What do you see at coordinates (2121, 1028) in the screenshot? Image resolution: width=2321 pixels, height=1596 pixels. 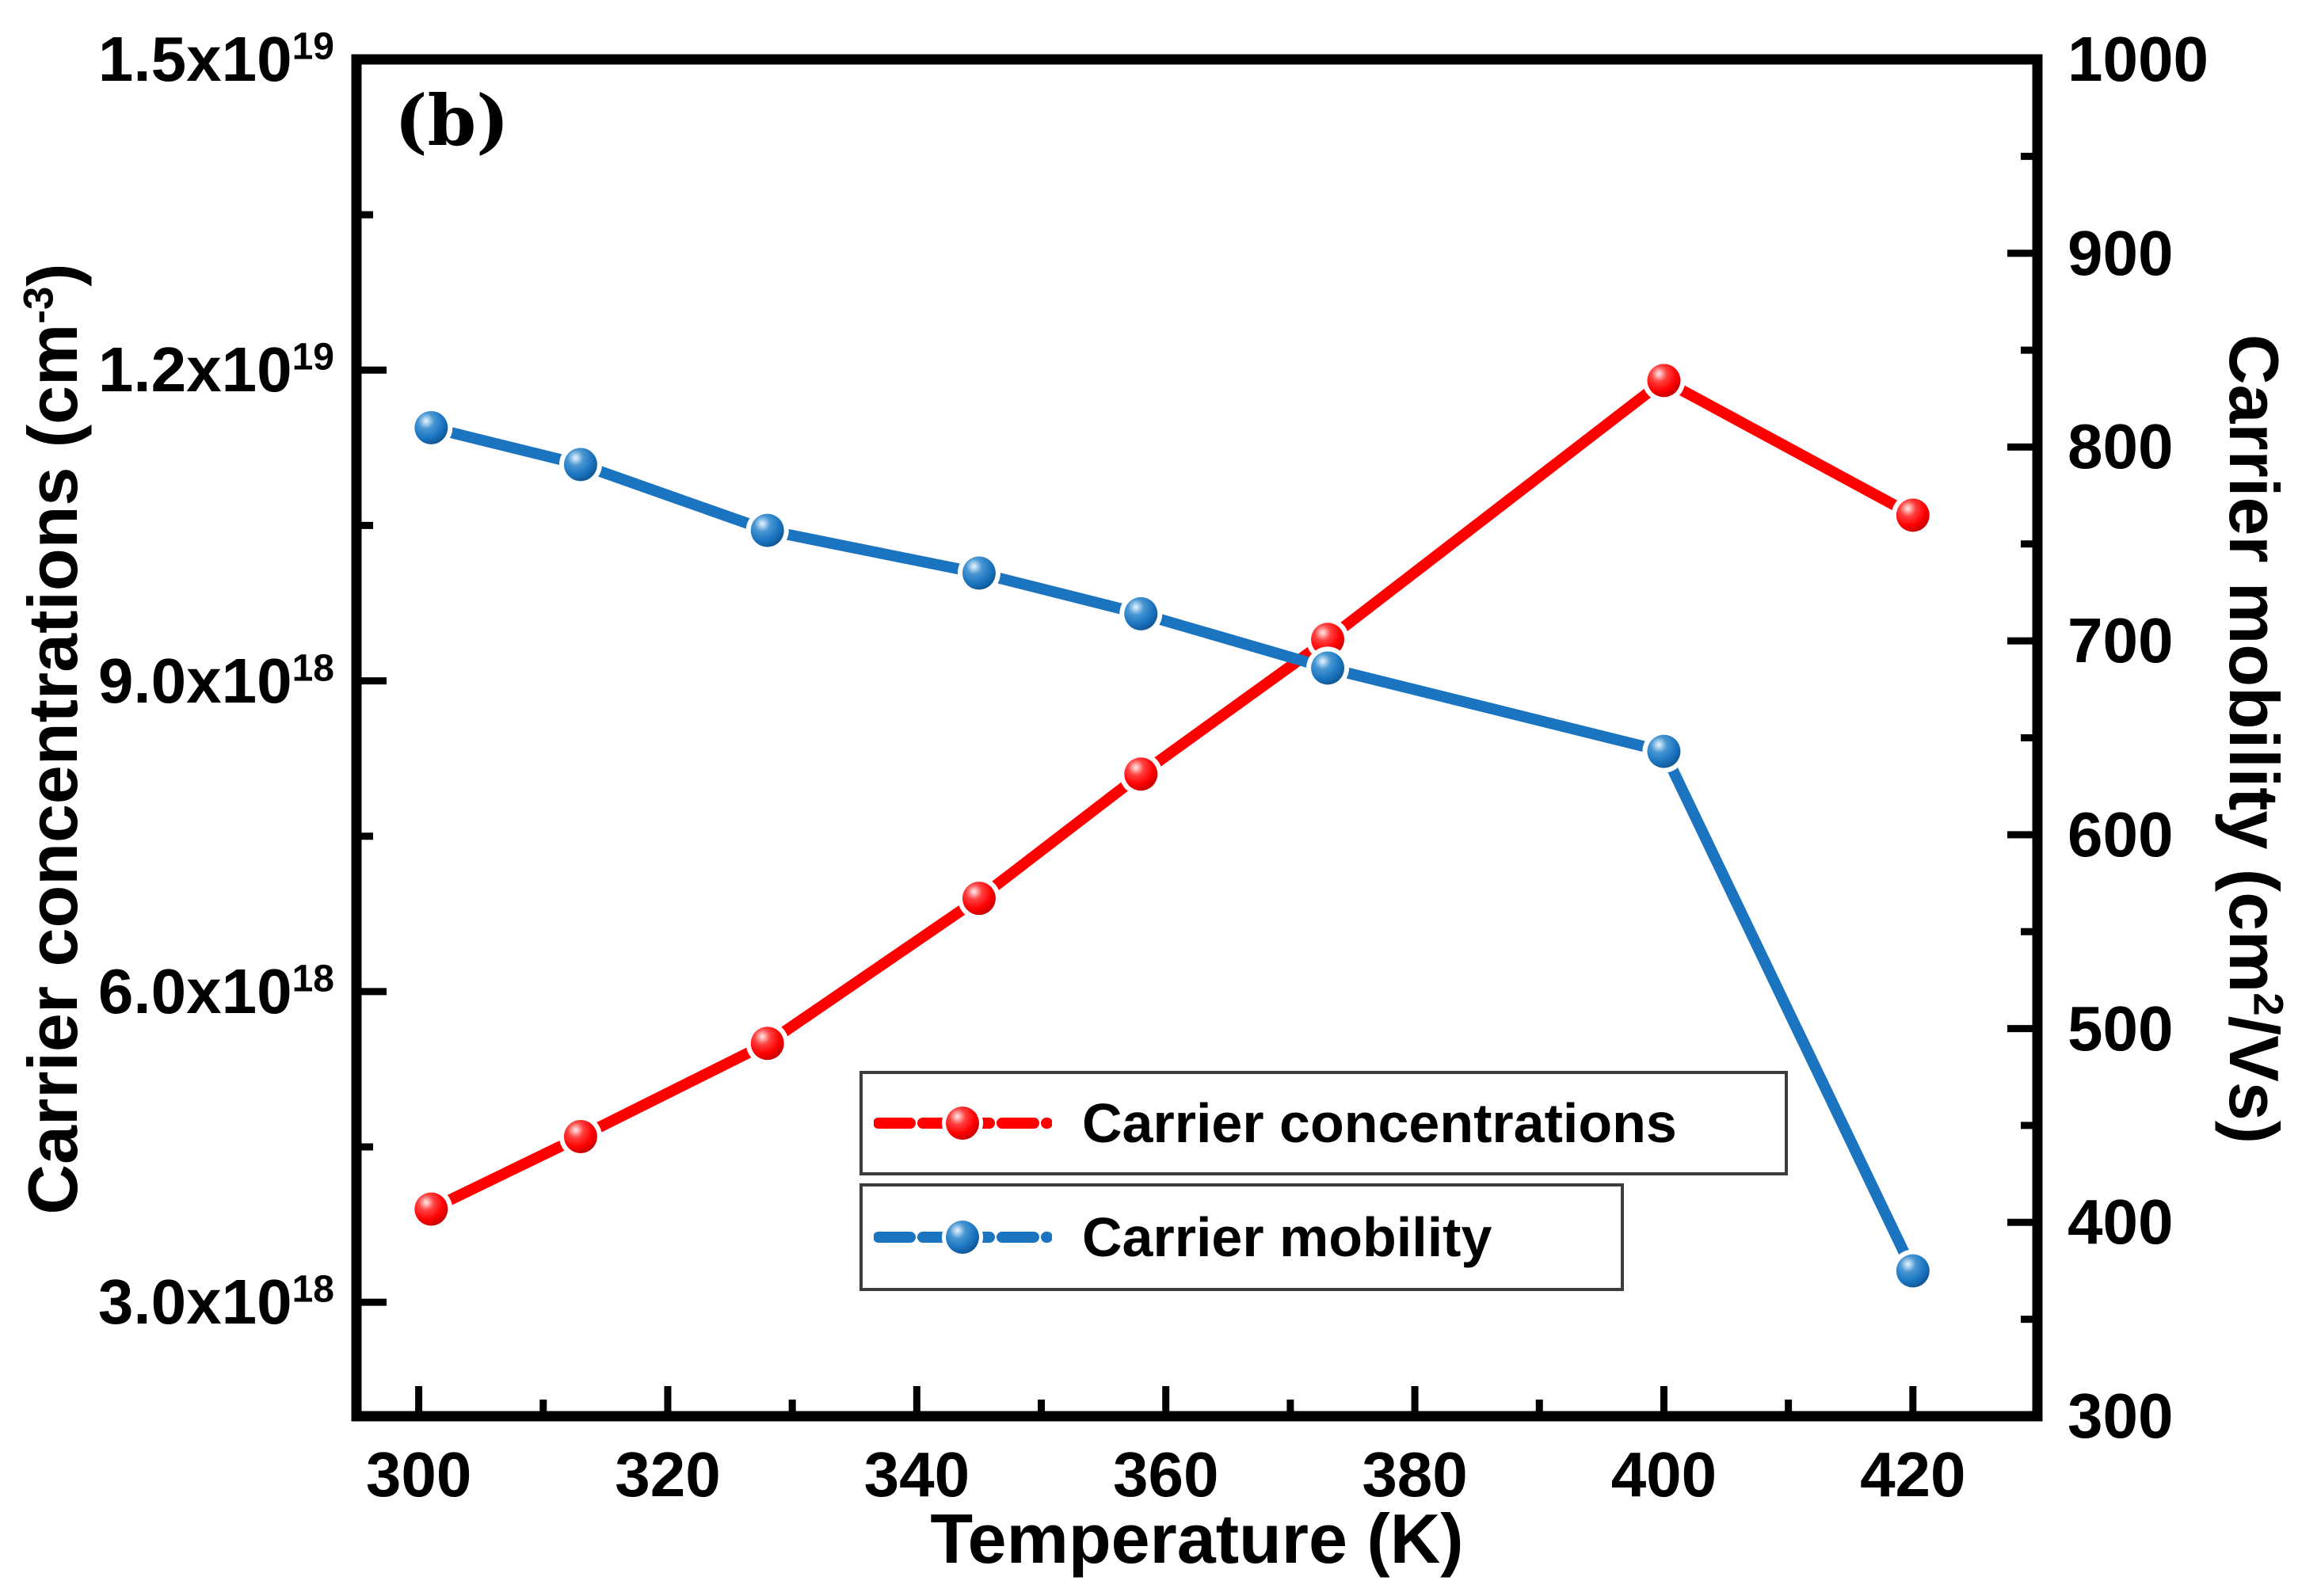 I see `right-tick-label-500: 500` at bounding box center [2121, 1028].